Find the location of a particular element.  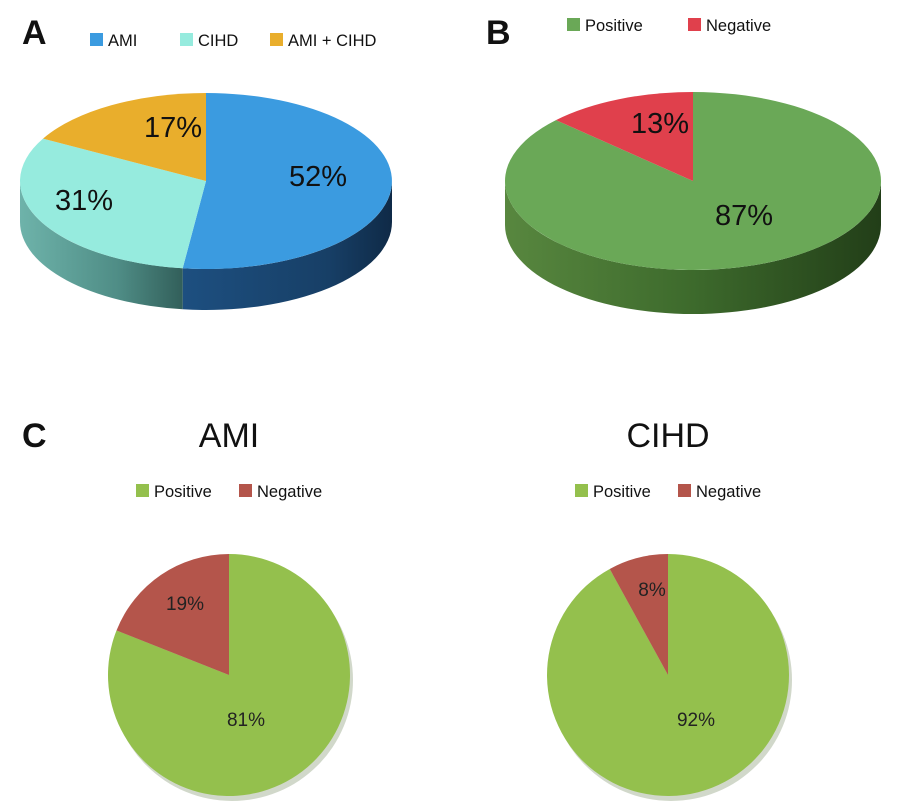

pie-a-label-ami-cihd: 17% is located at coordinates (173, 128).